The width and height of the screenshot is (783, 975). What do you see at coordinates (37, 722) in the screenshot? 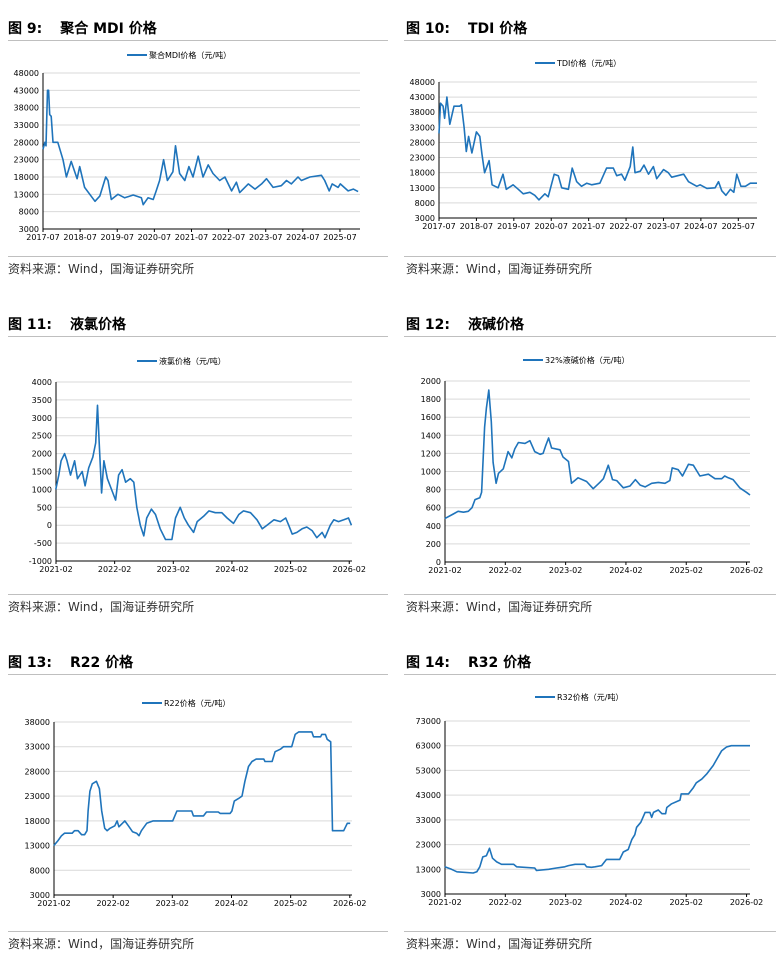
I see `y-tick-label: 38000` at bounding box center [37, 722].